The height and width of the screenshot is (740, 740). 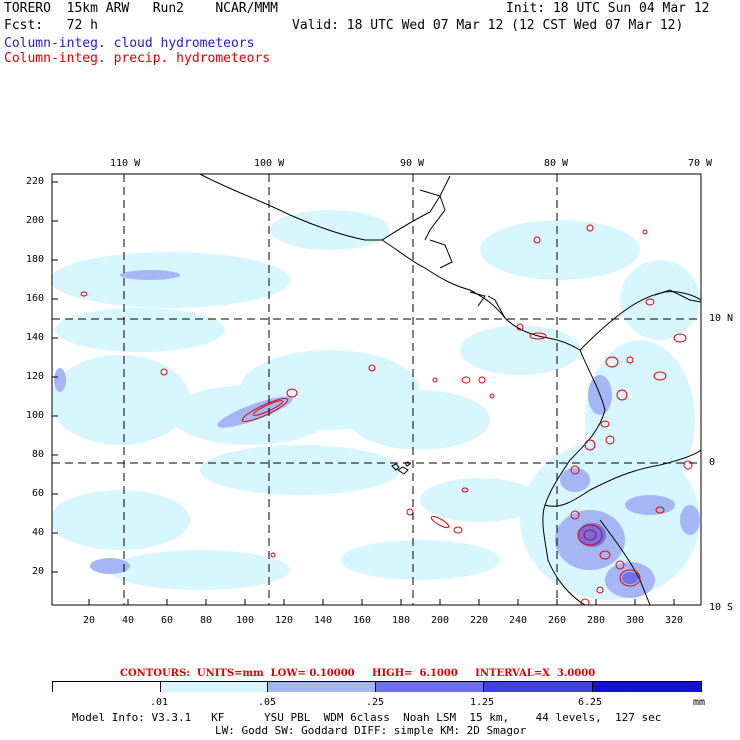 I want to click on x-tick-label: 220, so click(x=479, y=620).